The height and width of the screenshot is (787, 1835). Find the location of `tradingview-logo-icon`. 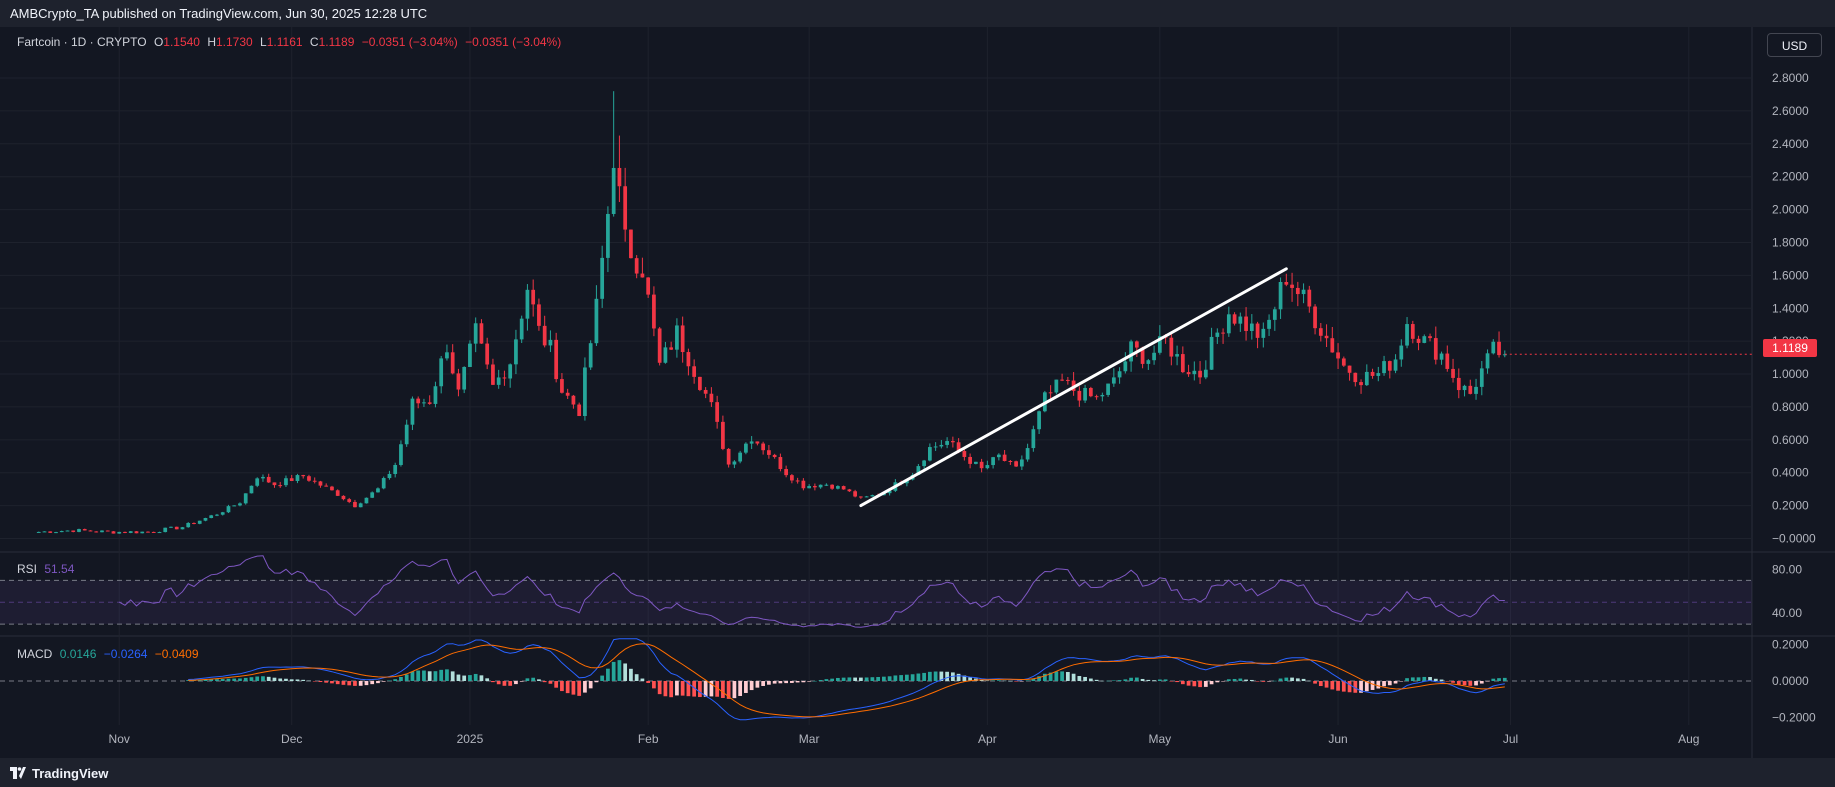

tradingview-logo-icon is located at coordinates (18, 773).